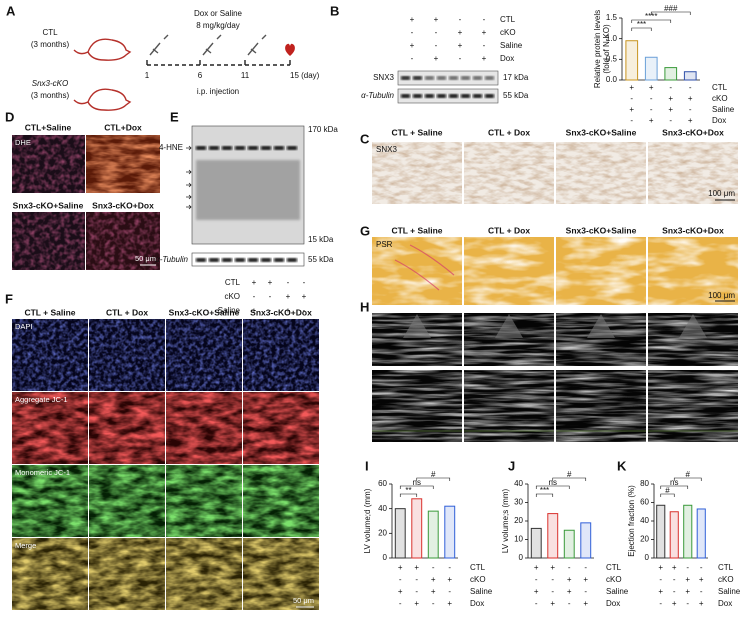 Image resolution: width=749 pixels, height=618 pixels. I want to click on significance-label: #, so click(667, 490).